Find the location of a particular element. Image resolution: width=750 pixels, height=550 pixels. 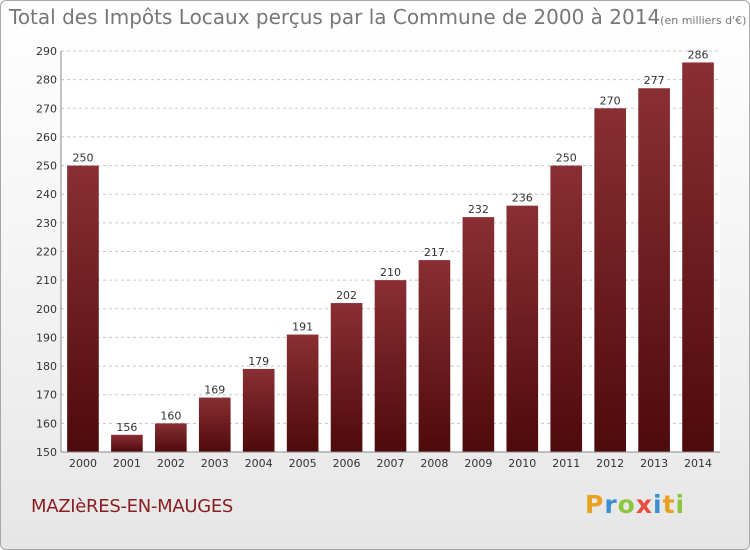

logo-letter: P is located at coordinates (595, 504).